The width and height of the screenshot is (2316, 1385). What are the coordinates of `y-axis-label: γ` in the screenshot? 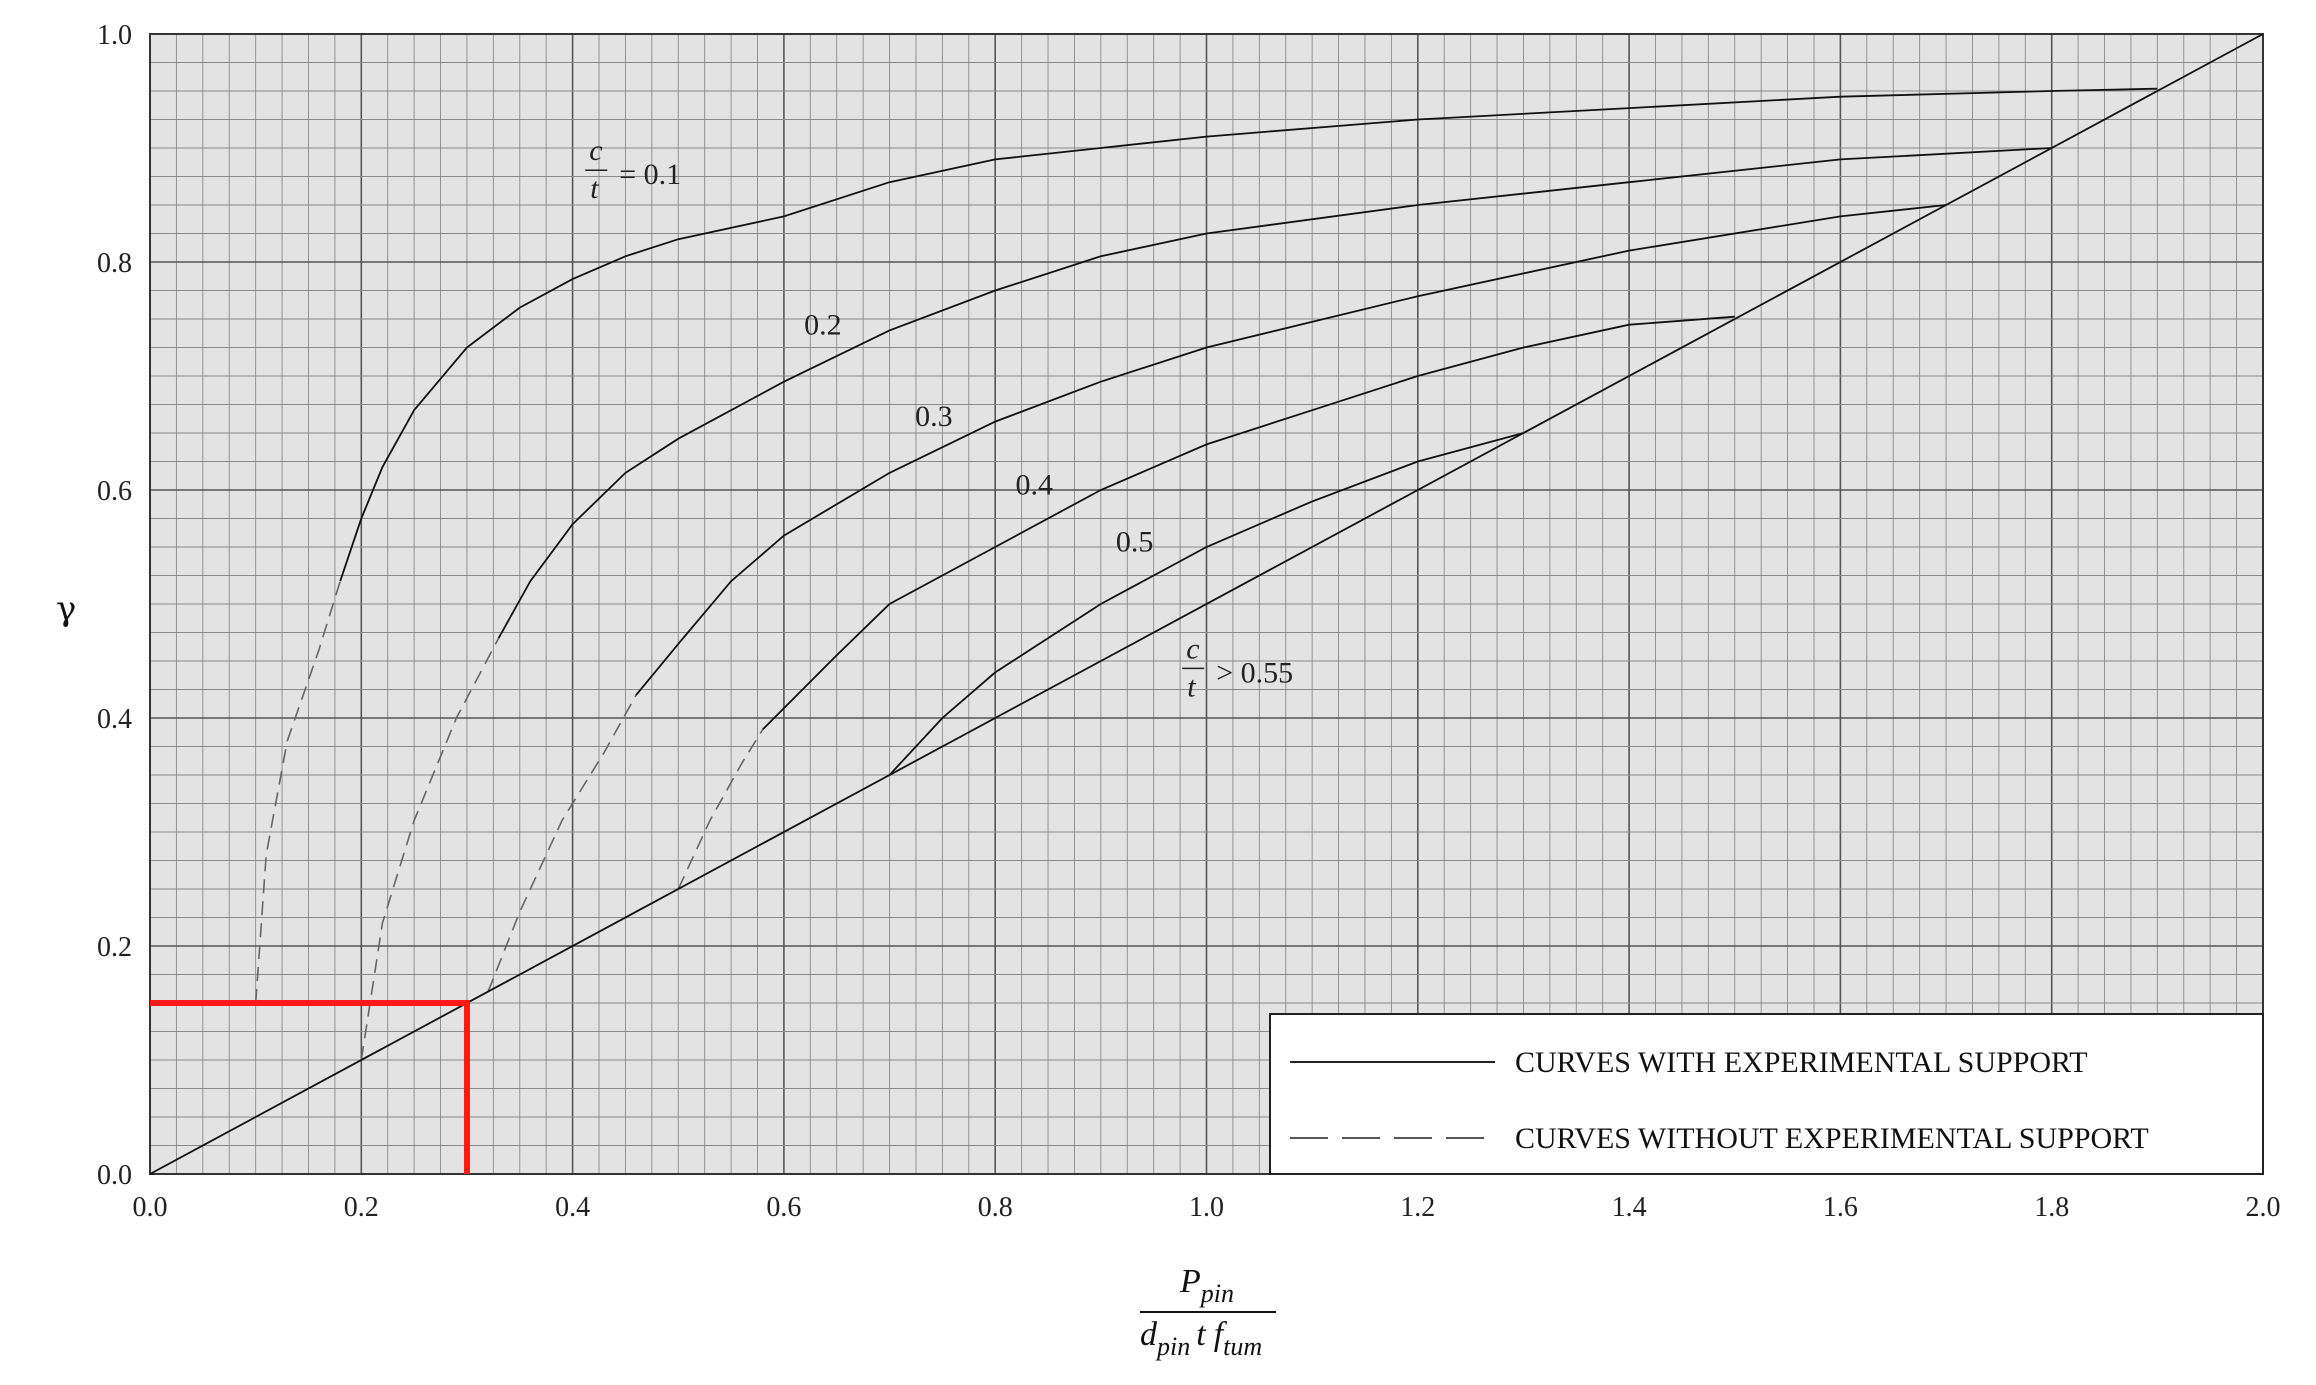 It's located at (66, 609).